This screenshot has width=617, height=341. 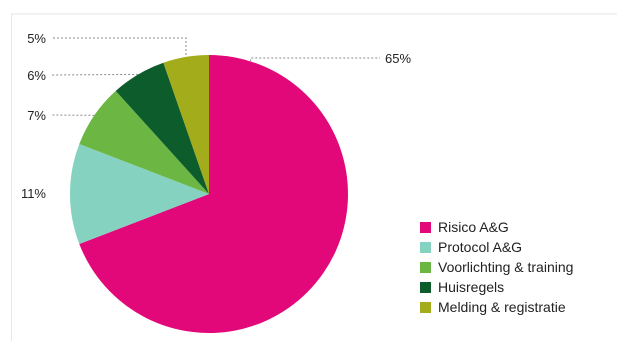 What do you see at coordinates (119, 46) in the screenshot?
I see `leader-line-melding` at bounding box center [119, 46].